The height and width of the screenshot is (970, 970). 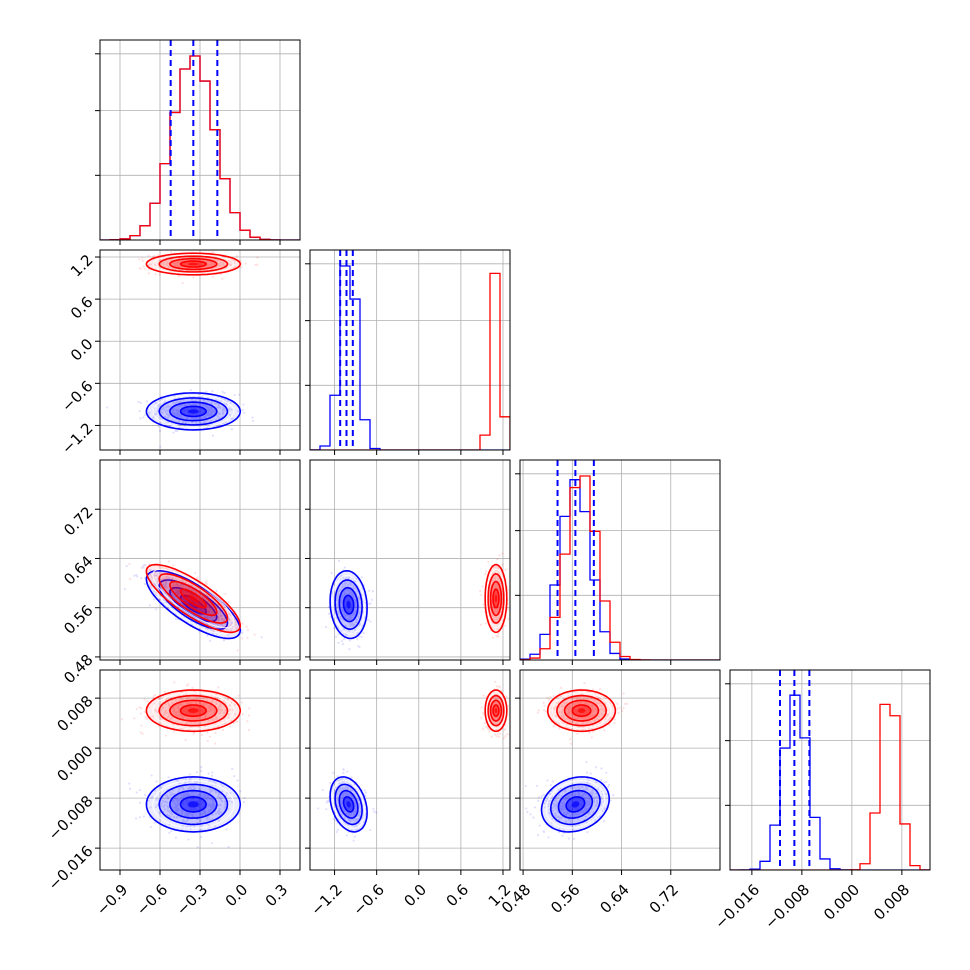 What do you see at coordinates (891, 902) in the screenshot?
I see `x-tick-label: 0.008` at bounding box center [891, 902].